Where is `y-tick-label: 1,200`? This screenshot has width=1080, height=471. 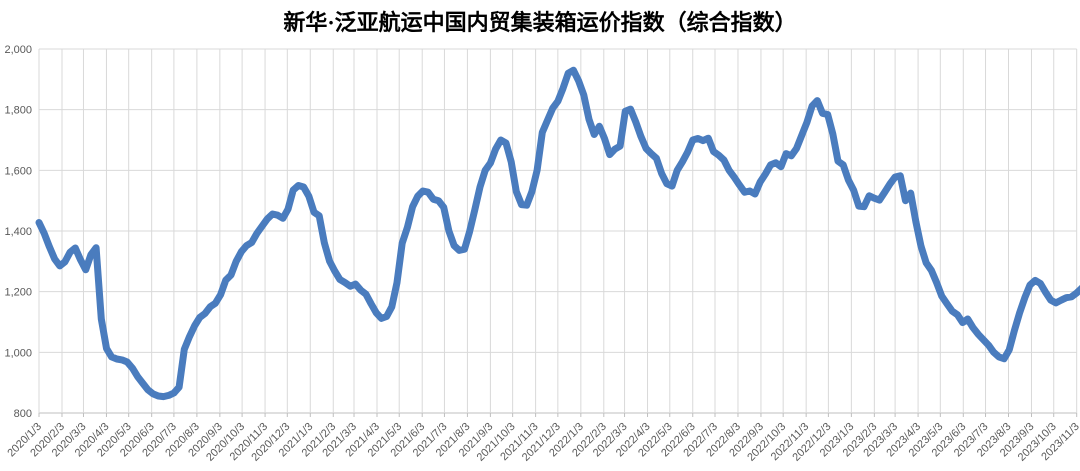 y-tick-label: 1,200 is located at coordinates (18, 293).